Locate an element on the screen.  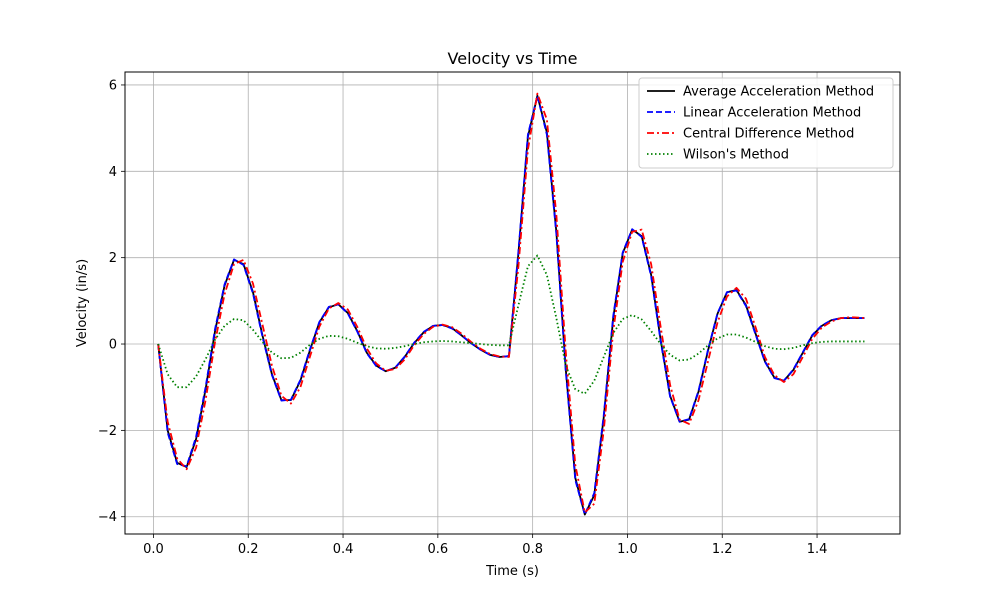
y-tick-label: 0 is located at coordinates (113, 345).